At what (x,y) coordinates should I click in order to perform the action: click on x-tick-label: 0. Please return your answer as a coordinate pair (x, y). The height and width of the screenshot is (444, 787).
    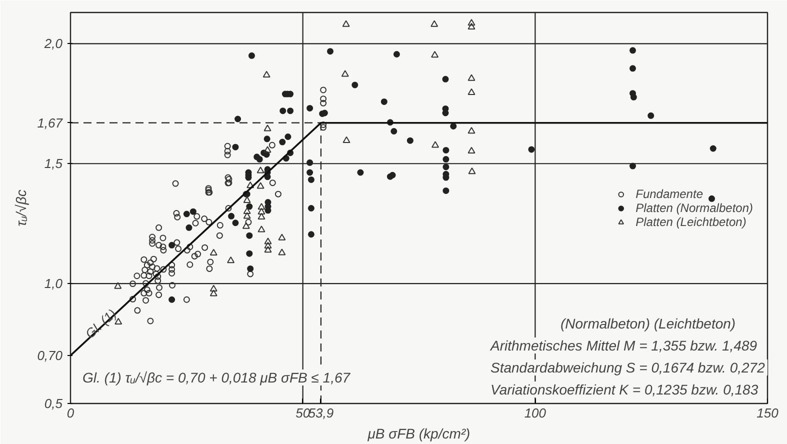
    Looking at the image, I should click on (70, 413).